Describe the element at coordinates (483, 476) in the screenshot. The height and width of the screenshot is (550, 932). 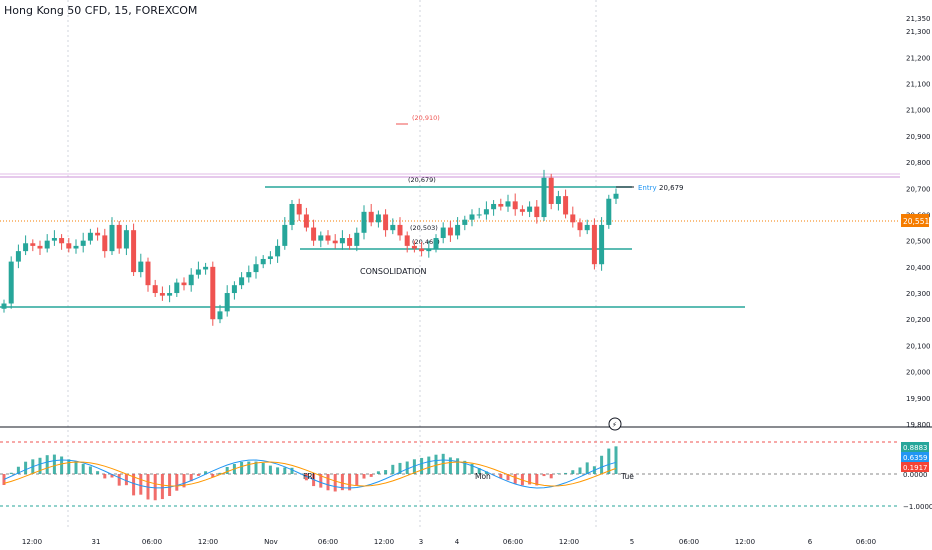
I see `indicator-day-label: Mon` at that location.